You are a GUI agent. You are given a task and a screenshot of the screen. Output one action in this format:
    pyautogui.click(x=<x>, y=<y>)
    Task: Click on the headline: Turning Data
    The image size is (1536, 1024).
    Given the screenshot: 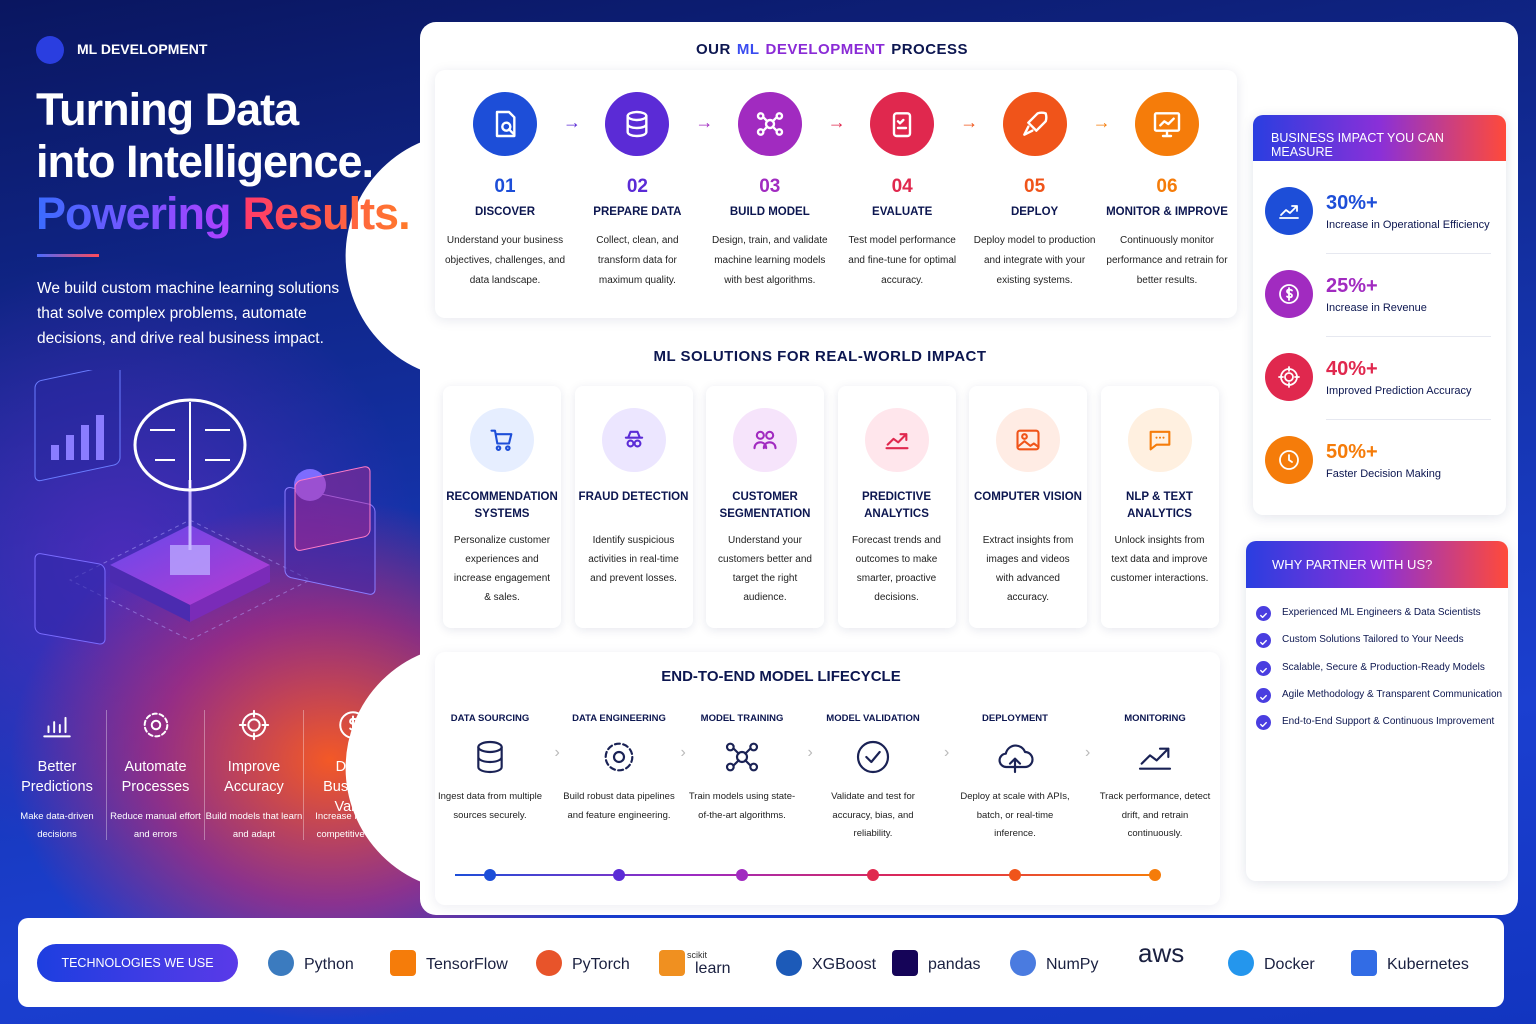 What is the action you would take?
    pyautogui.click(x=167, y=109)
    